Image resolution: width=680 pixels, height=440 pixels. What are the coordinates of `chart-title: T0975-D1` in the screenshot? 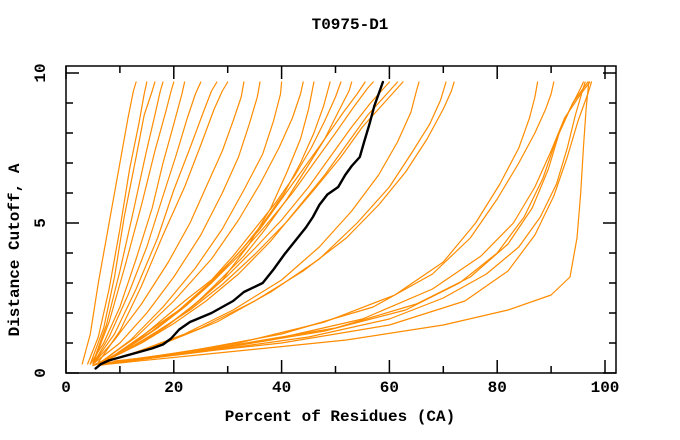 It's located at (350, 25).